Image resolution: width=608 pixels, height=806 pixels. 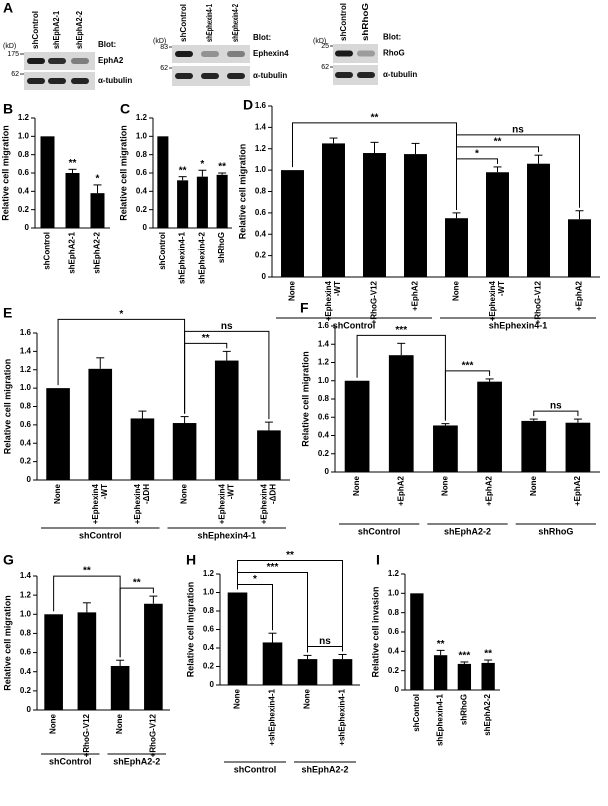 What do you see at coordinates (107, 44) in the screenshot?
I see `blot-label: Blot:` at bounding box center [107, 44].